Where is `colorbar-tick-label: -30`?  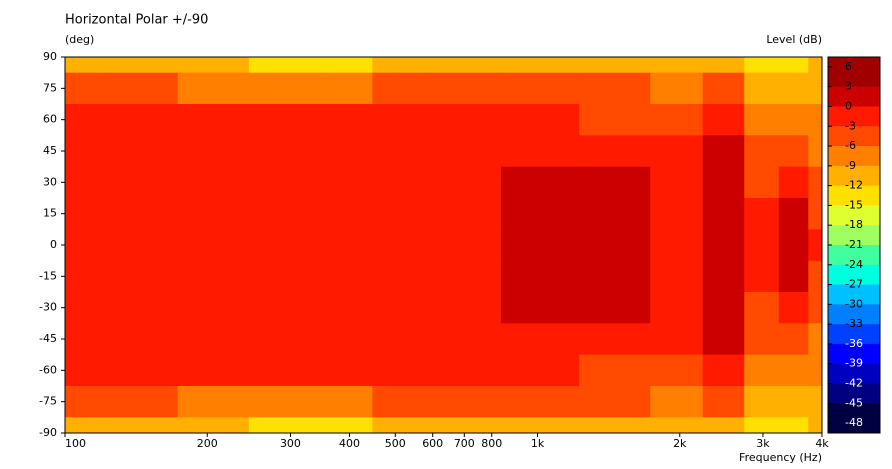 colorbar-tick-label: -30 is located at coordinates (854, 303).